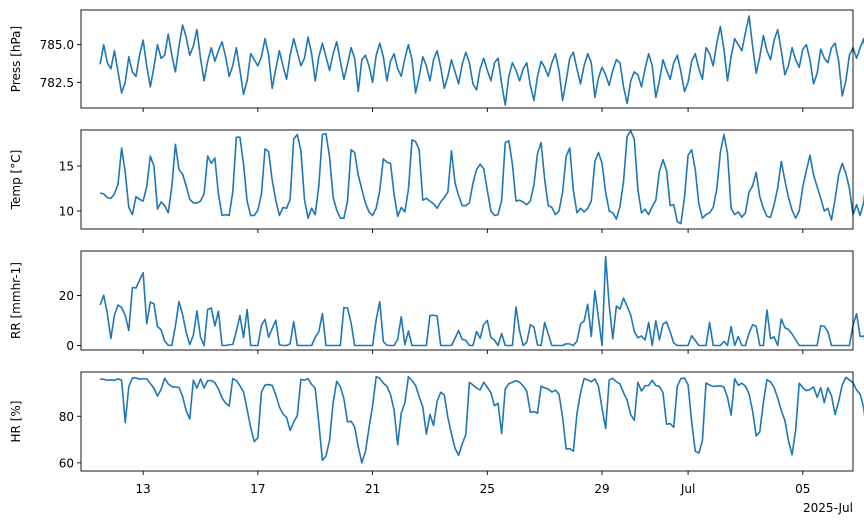 Image resolution: width=864 pixels, height=523 pixels. What do you see at coordinates (57, 45) in the screenshot?
I see `y-tick-label: 785.0` at bounding box center [57, 45].